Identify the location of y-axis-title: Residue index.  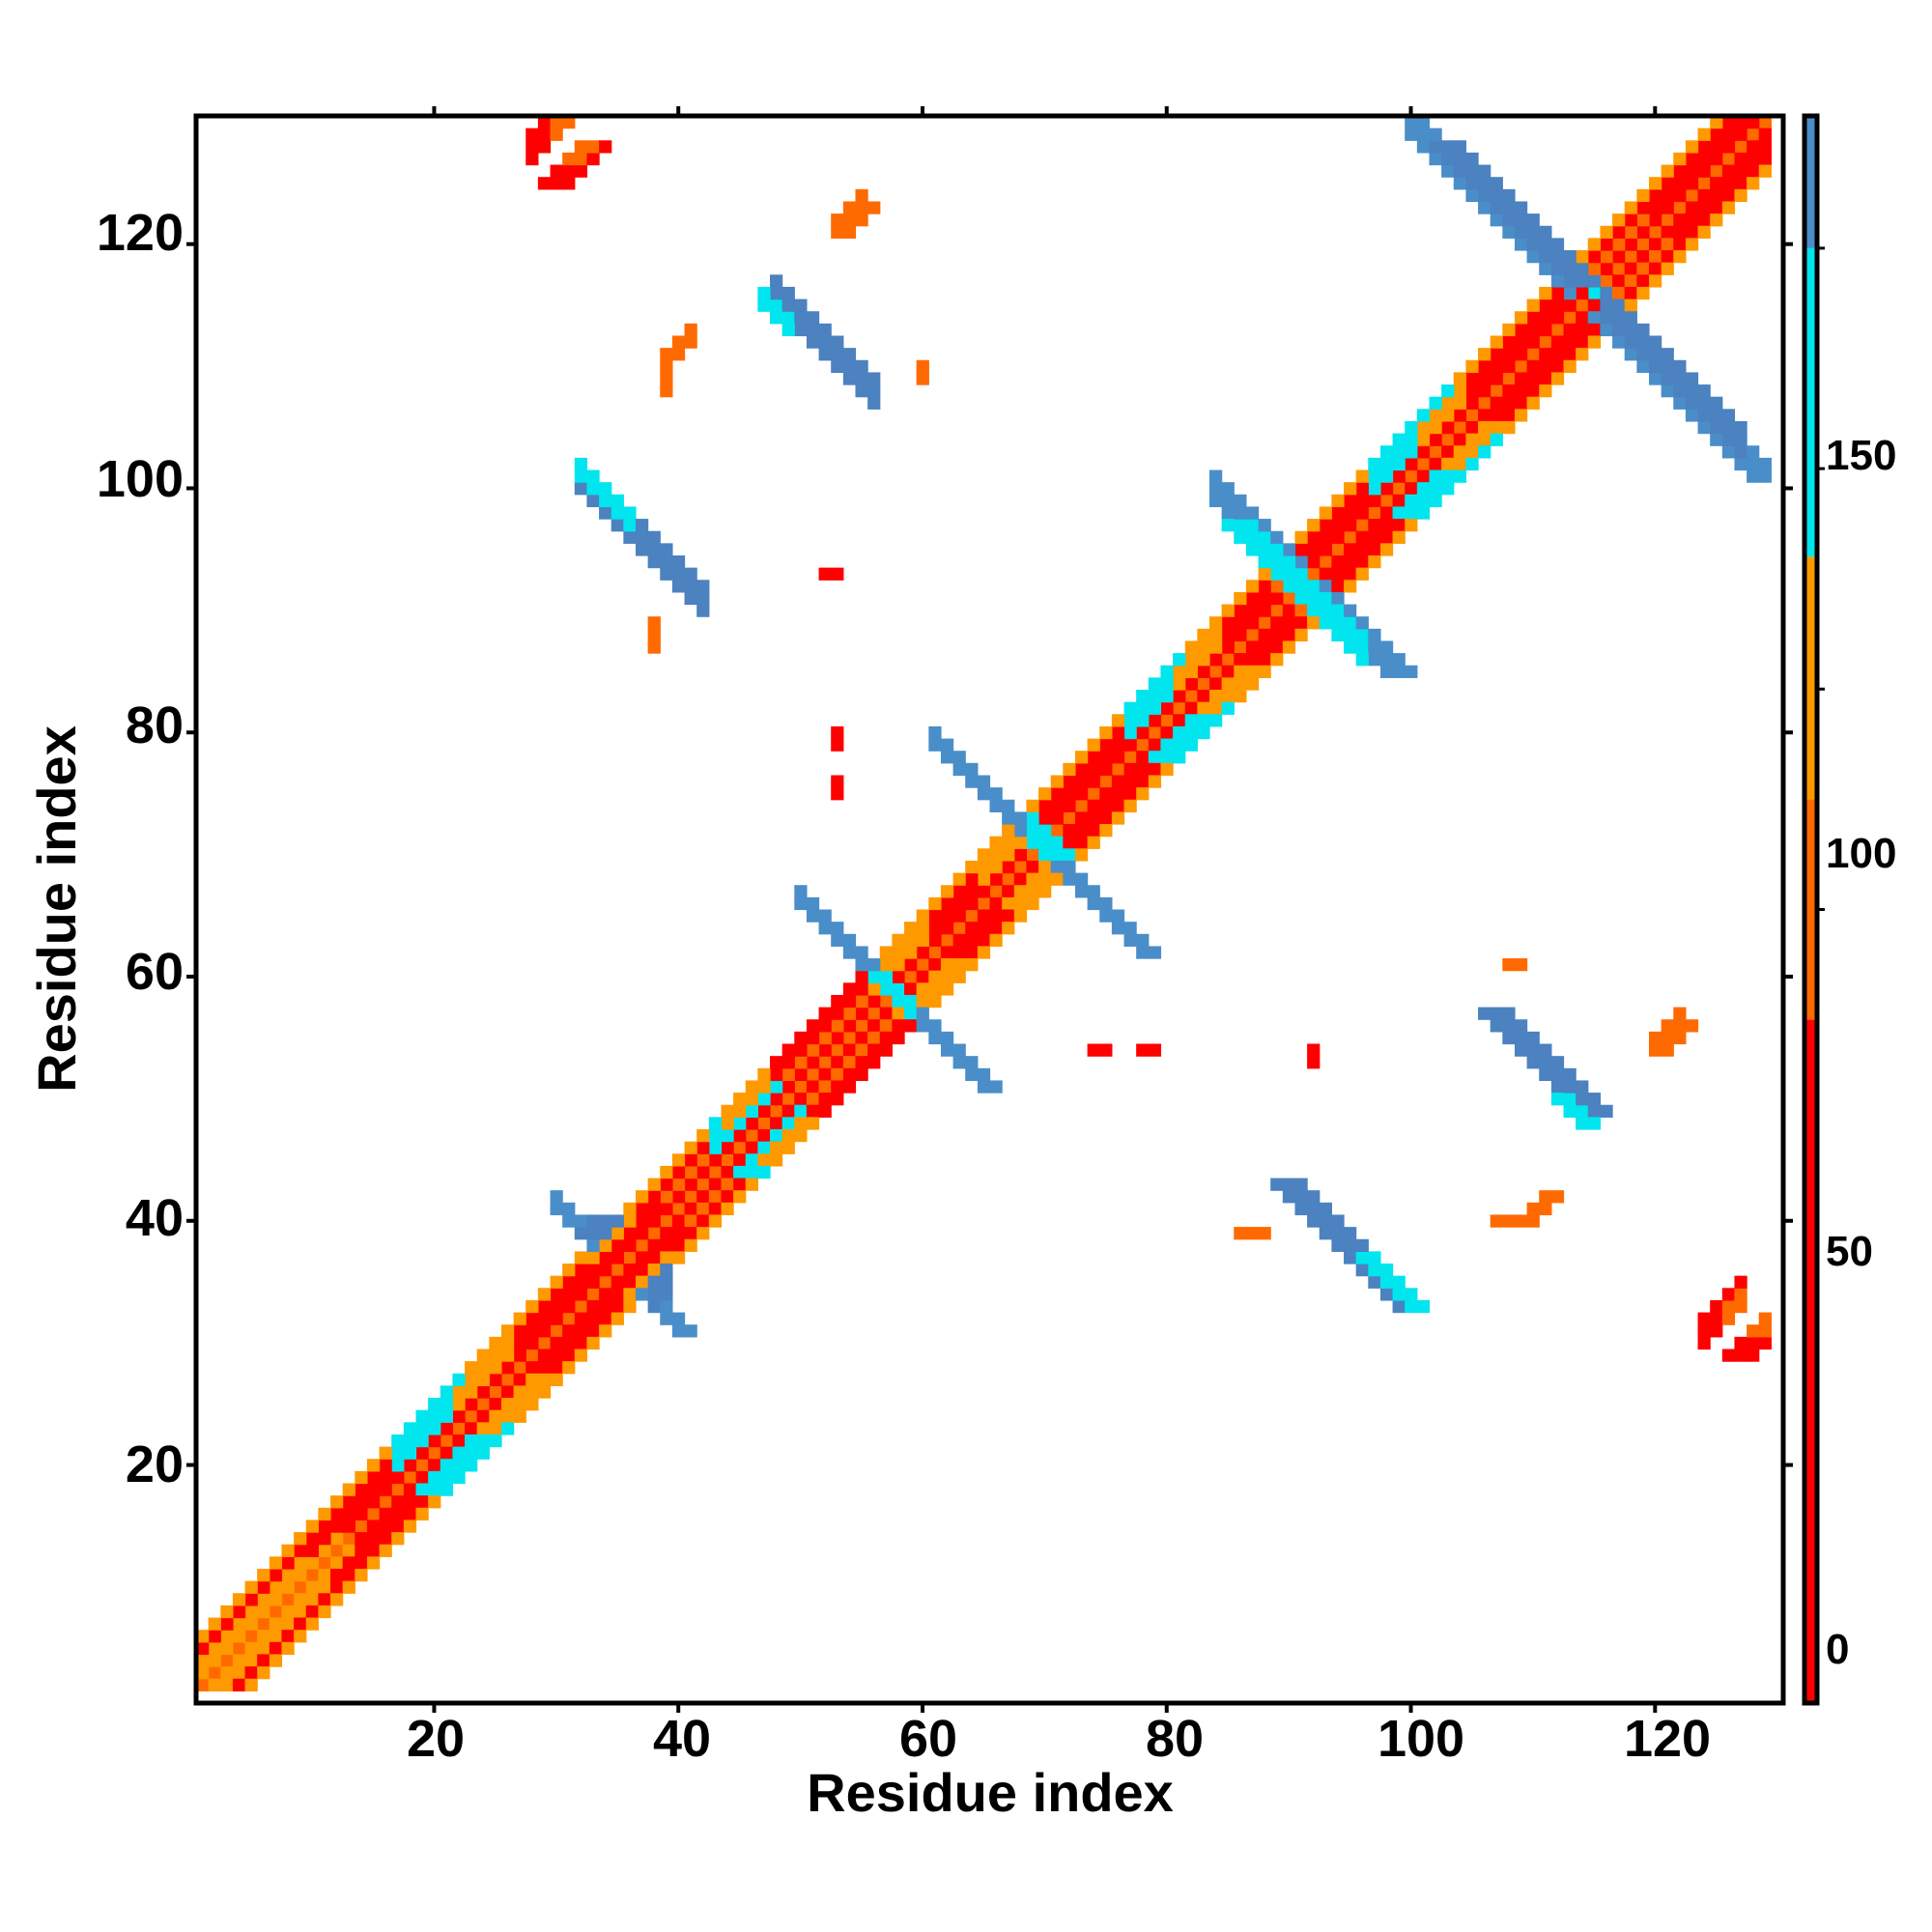
(56, 909).